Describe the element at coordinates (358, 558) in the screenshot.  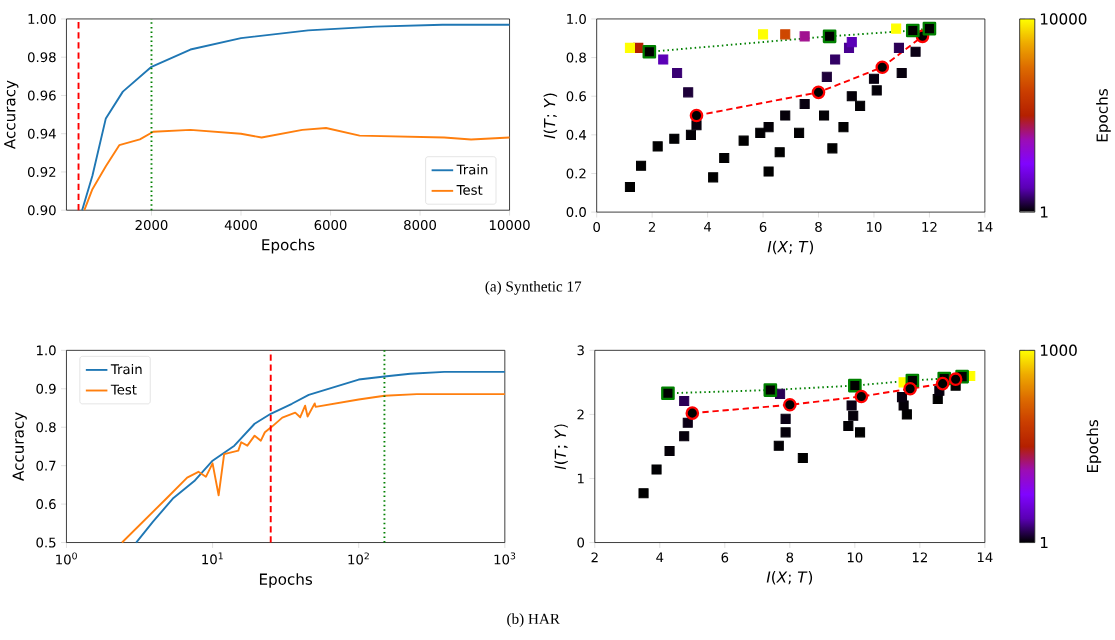
I see `x-tick-label: 10$^{2}$` at that location.